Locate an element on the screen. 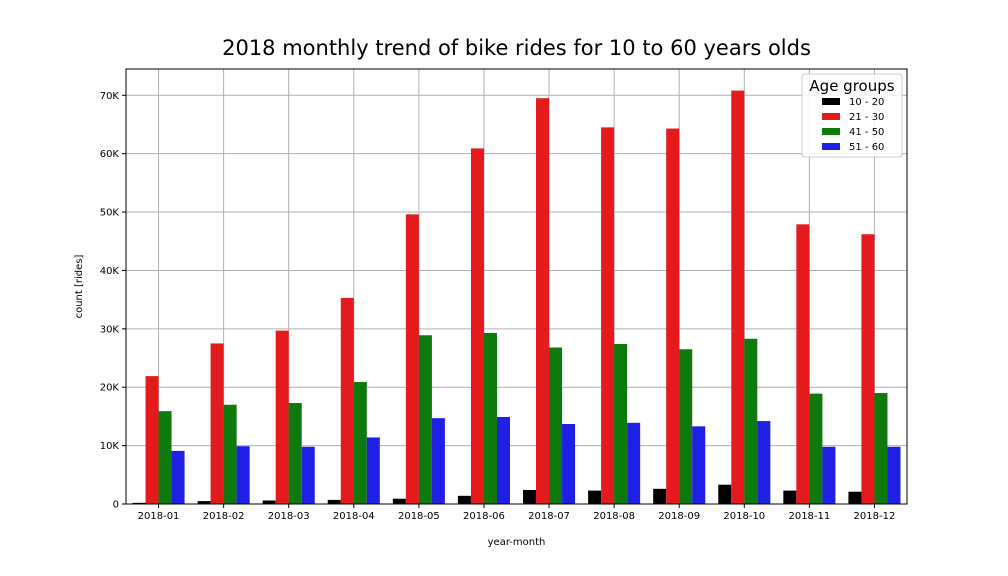 This screenshot has height=576, width=1008. y-tick-label: 0 is located at coordinates (116, 505).